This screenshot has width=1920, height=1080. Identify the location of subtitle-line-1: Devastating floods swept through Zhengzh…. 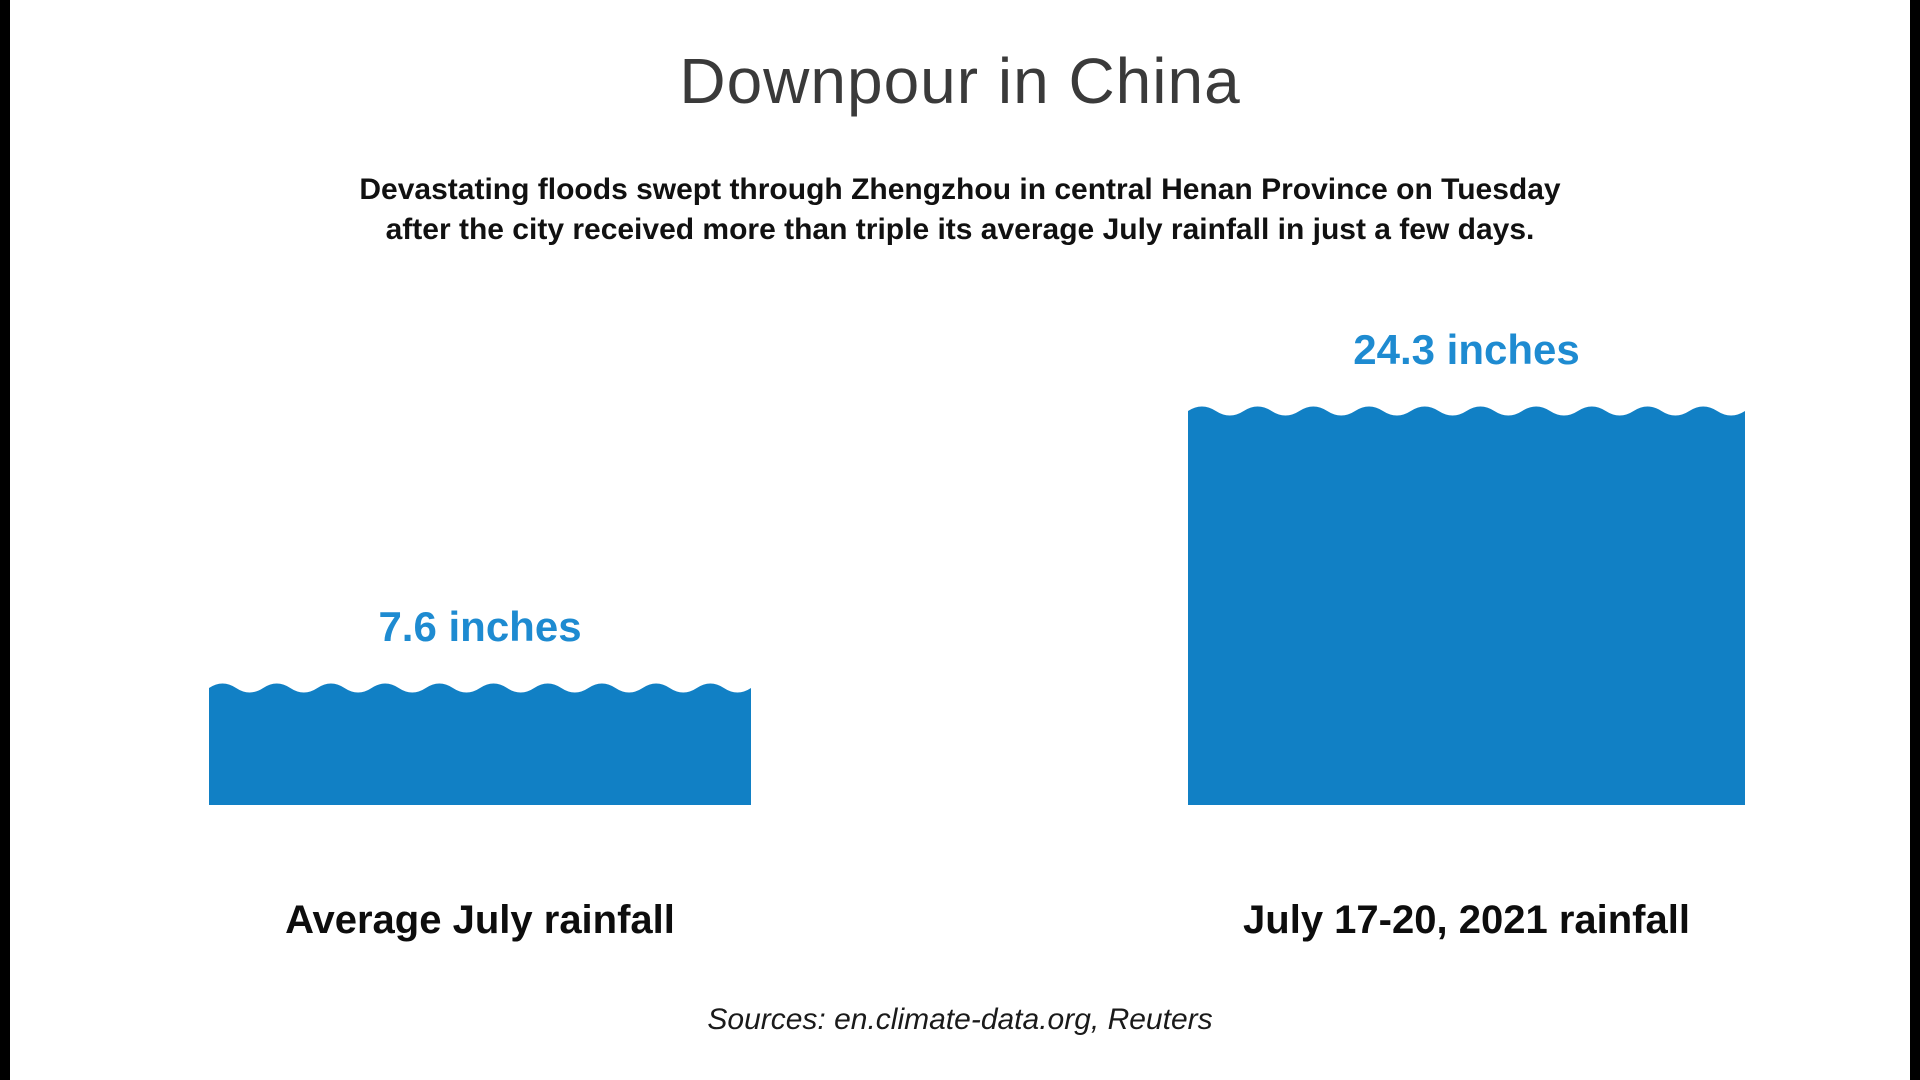
(960, 189).